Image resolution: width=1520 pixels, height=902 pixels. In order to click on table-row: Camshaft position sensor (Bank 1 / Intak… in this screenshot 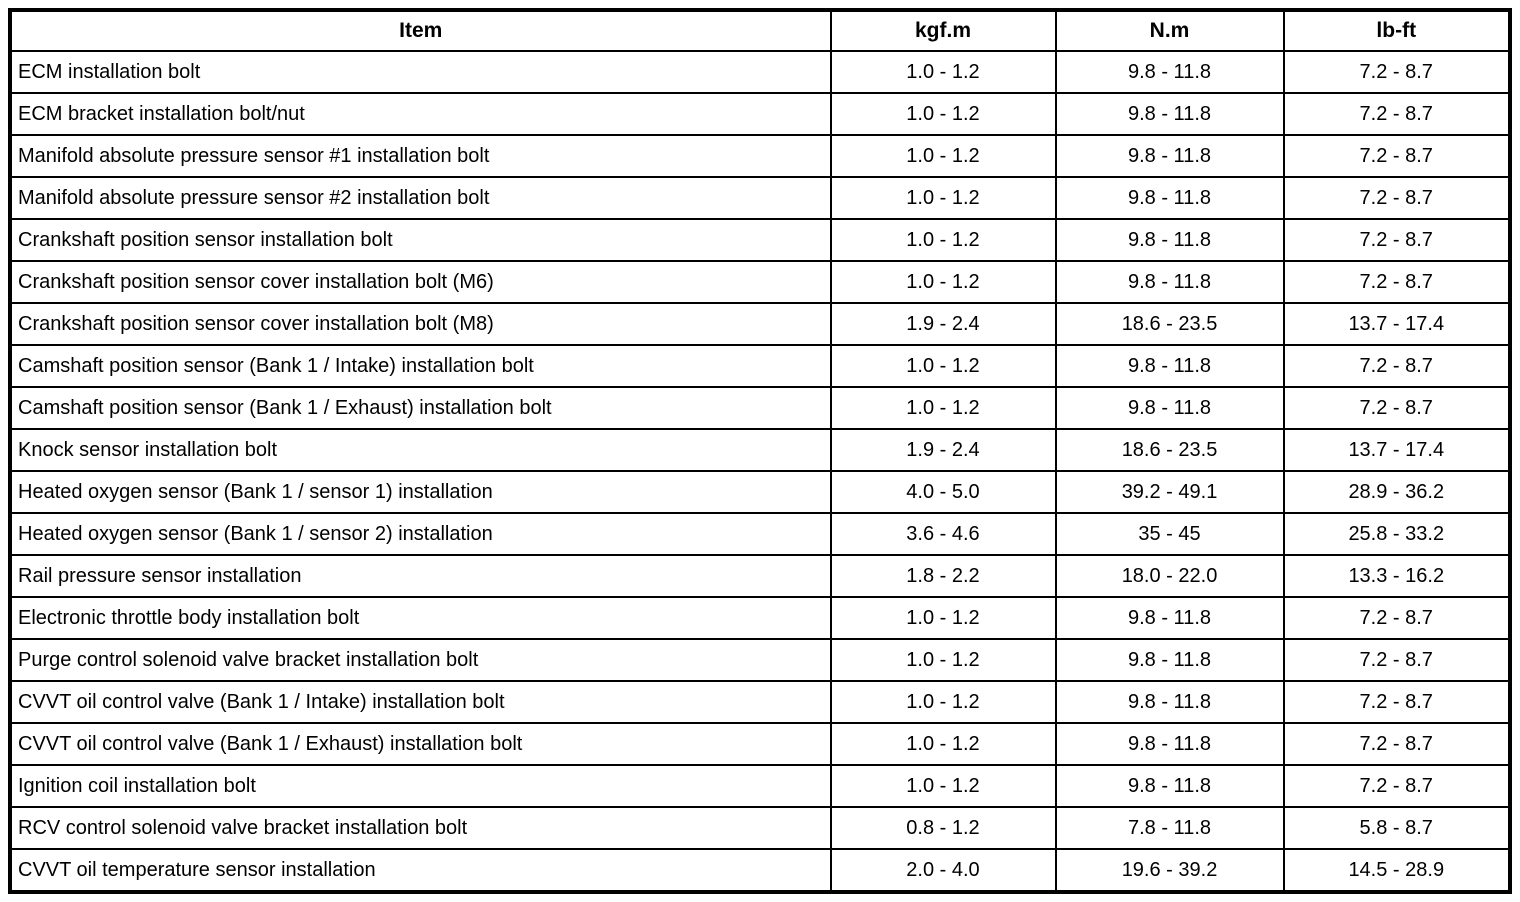, I will do `click(760, 365)`.